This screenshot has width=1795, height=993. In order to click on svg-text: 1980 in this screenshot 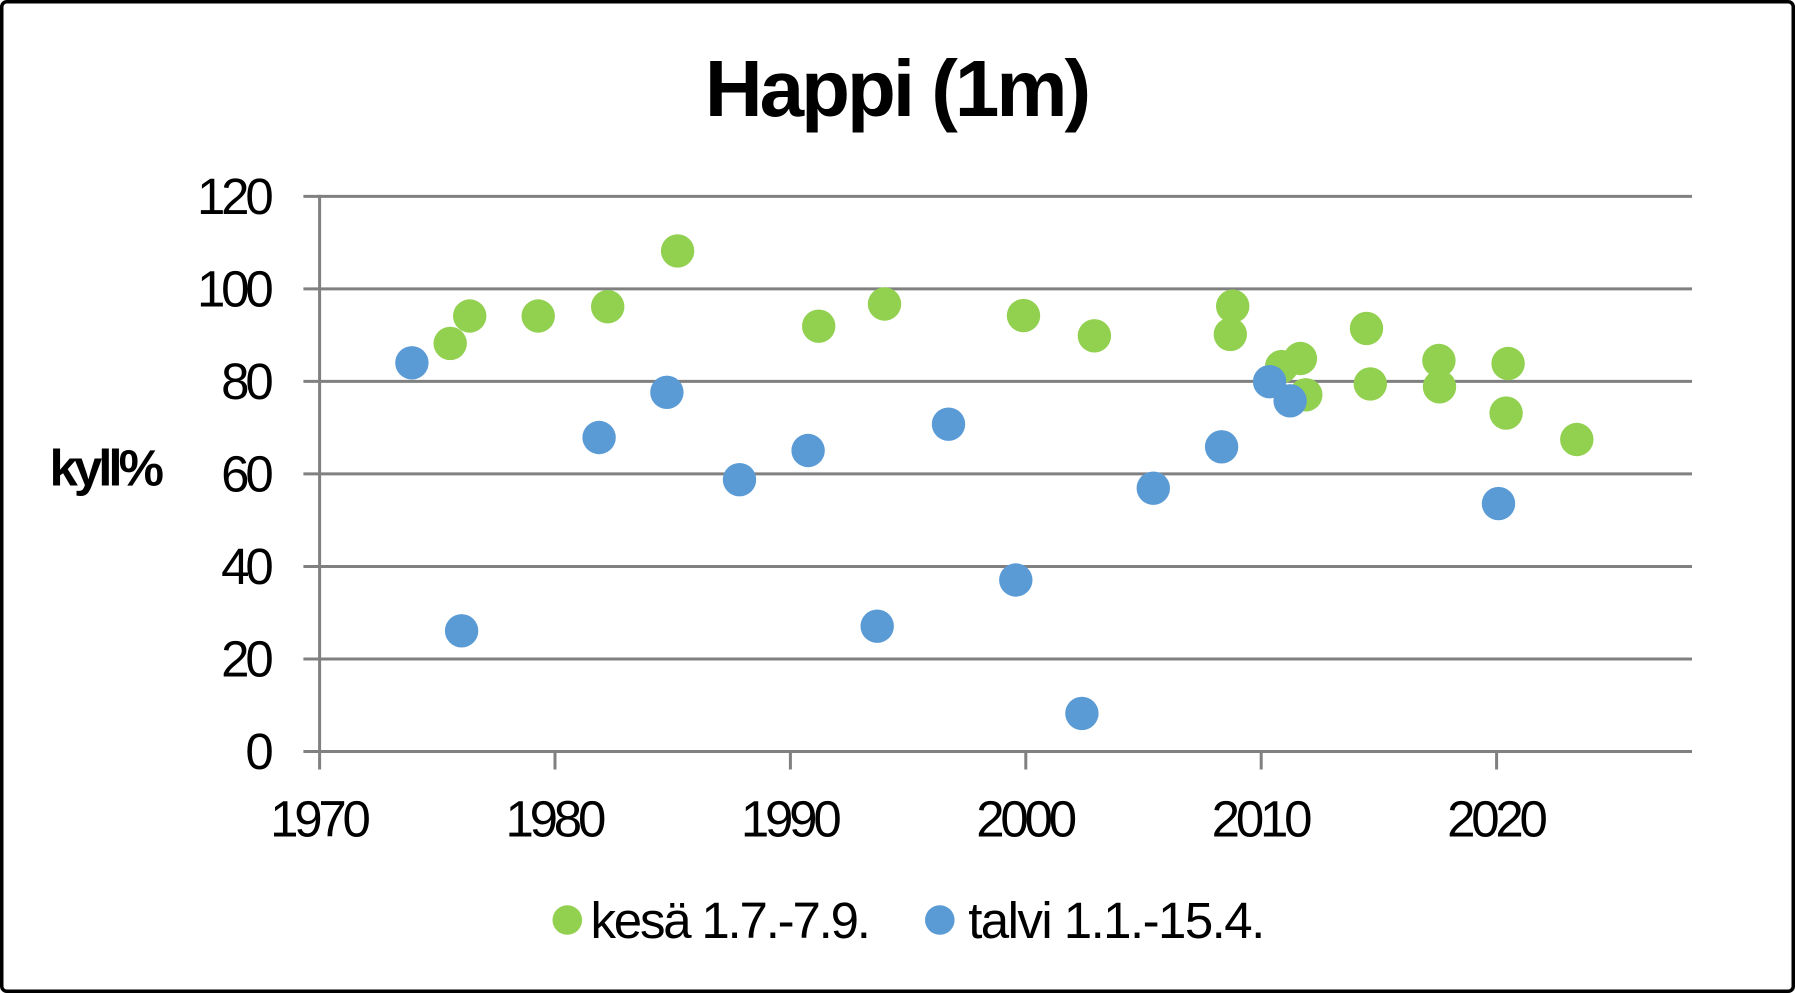, I will do `click(554, 819)`.